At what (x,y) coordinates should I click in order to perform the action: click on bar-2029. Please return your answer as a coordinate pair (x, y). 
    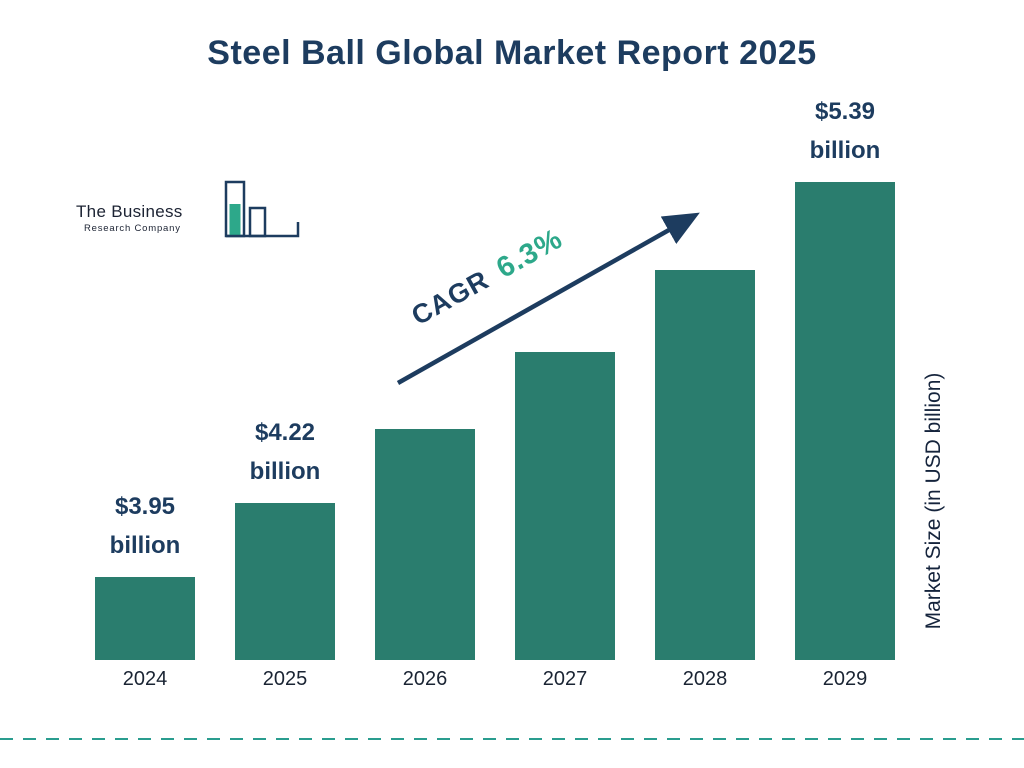
    Looking at the image, I should click on (845, 421).